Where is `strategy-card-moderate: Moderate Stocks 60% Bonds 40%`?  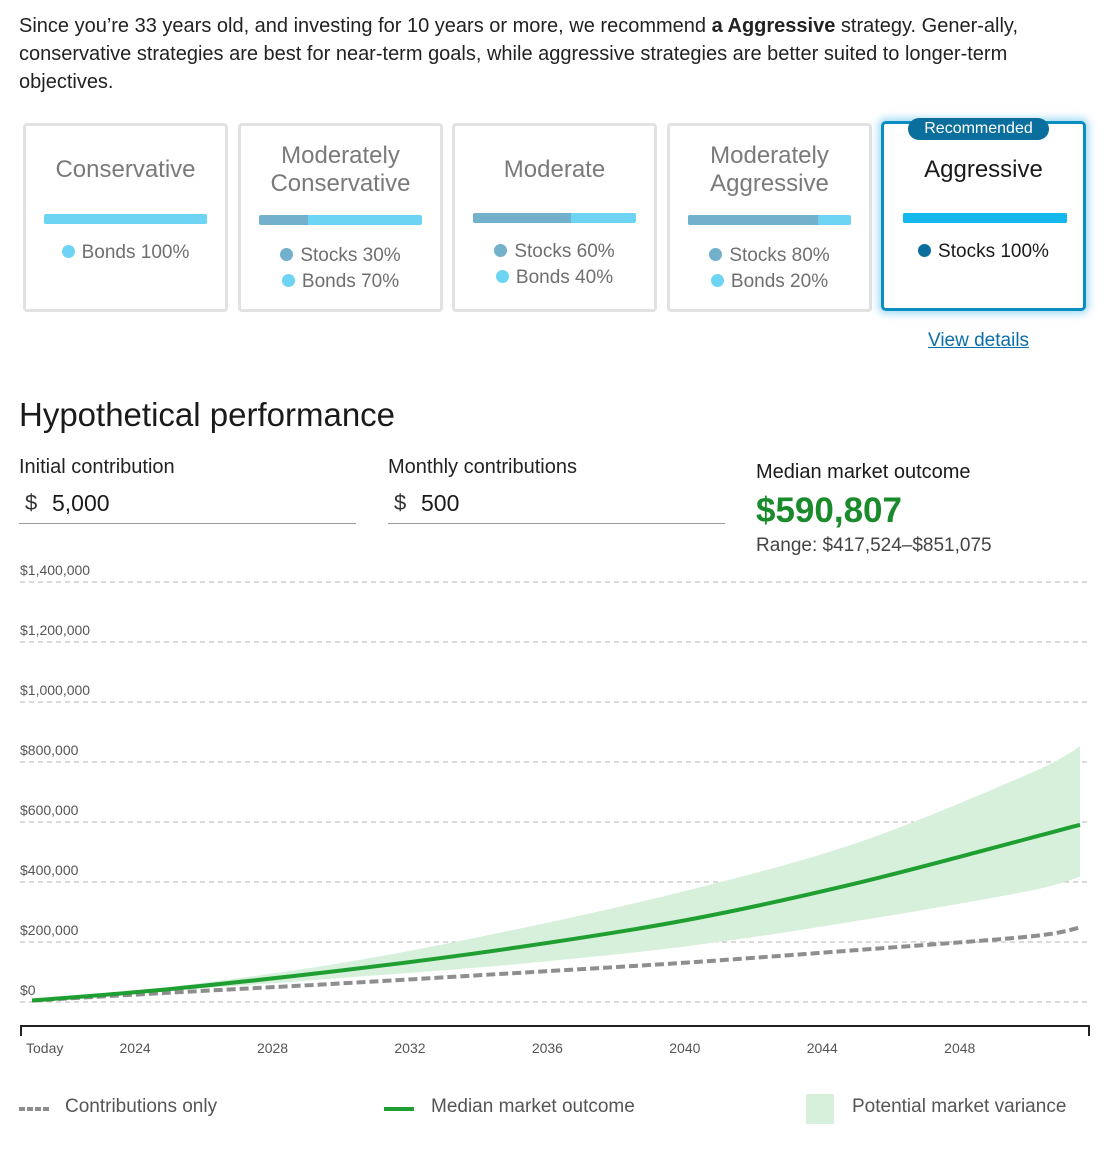
strategy-card-moderate: Moderate Stocks 60% Bonds 40% is located at coordinates (554, 217).